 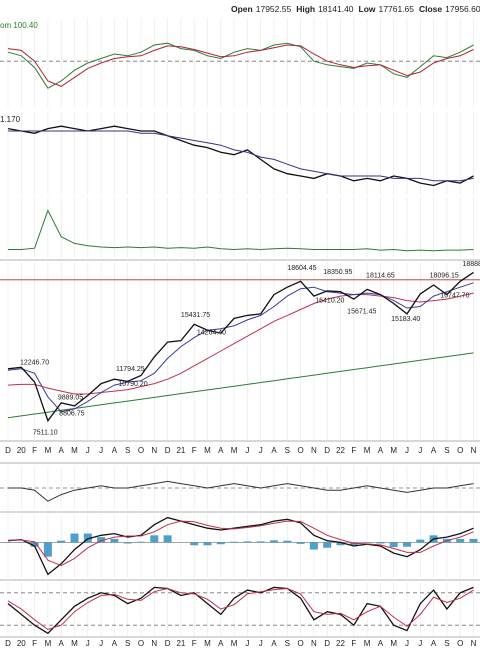 What do you see at coordinates (19, 25) in the screenshot?
I see `panel-label: om 100.40` at bounding box center [19, 25].